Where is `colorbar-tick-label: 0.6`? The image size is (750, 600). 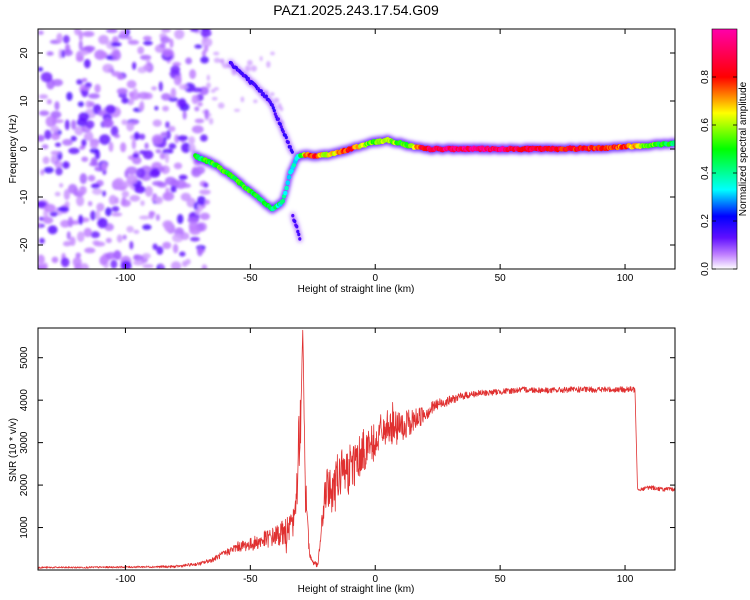
colorbar-tick-label: 0.6 is located at coordinates (705, 125).